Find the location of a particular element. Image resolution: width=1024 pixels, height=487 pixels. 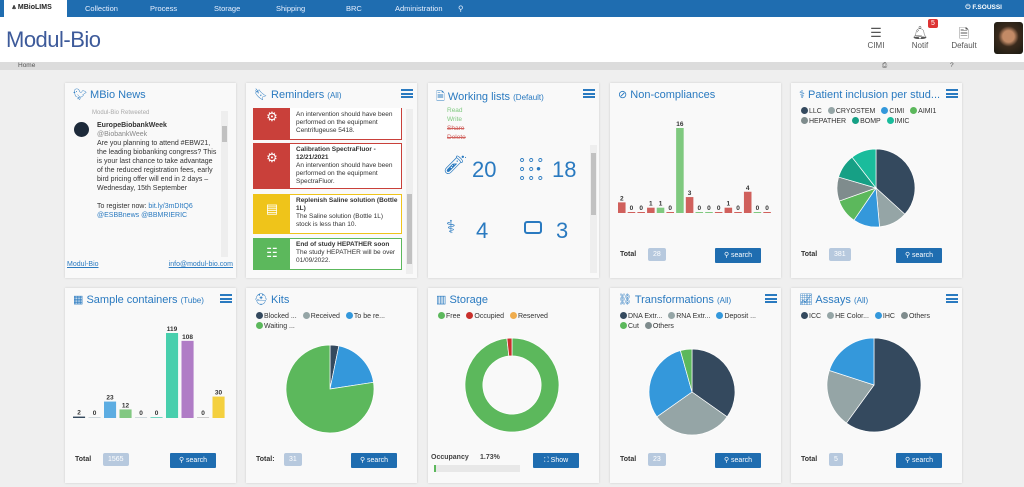

pie-slice-cut is located at coordinates (686, 370).